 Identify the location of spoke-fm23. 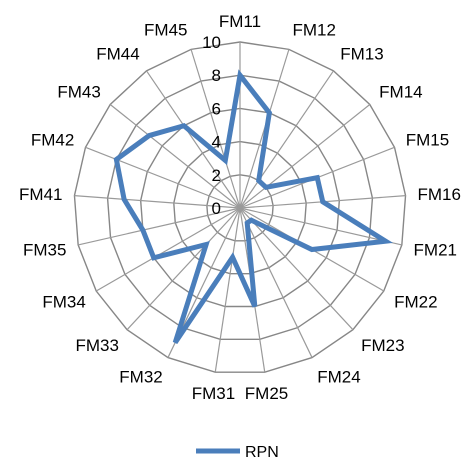
(296, 269).